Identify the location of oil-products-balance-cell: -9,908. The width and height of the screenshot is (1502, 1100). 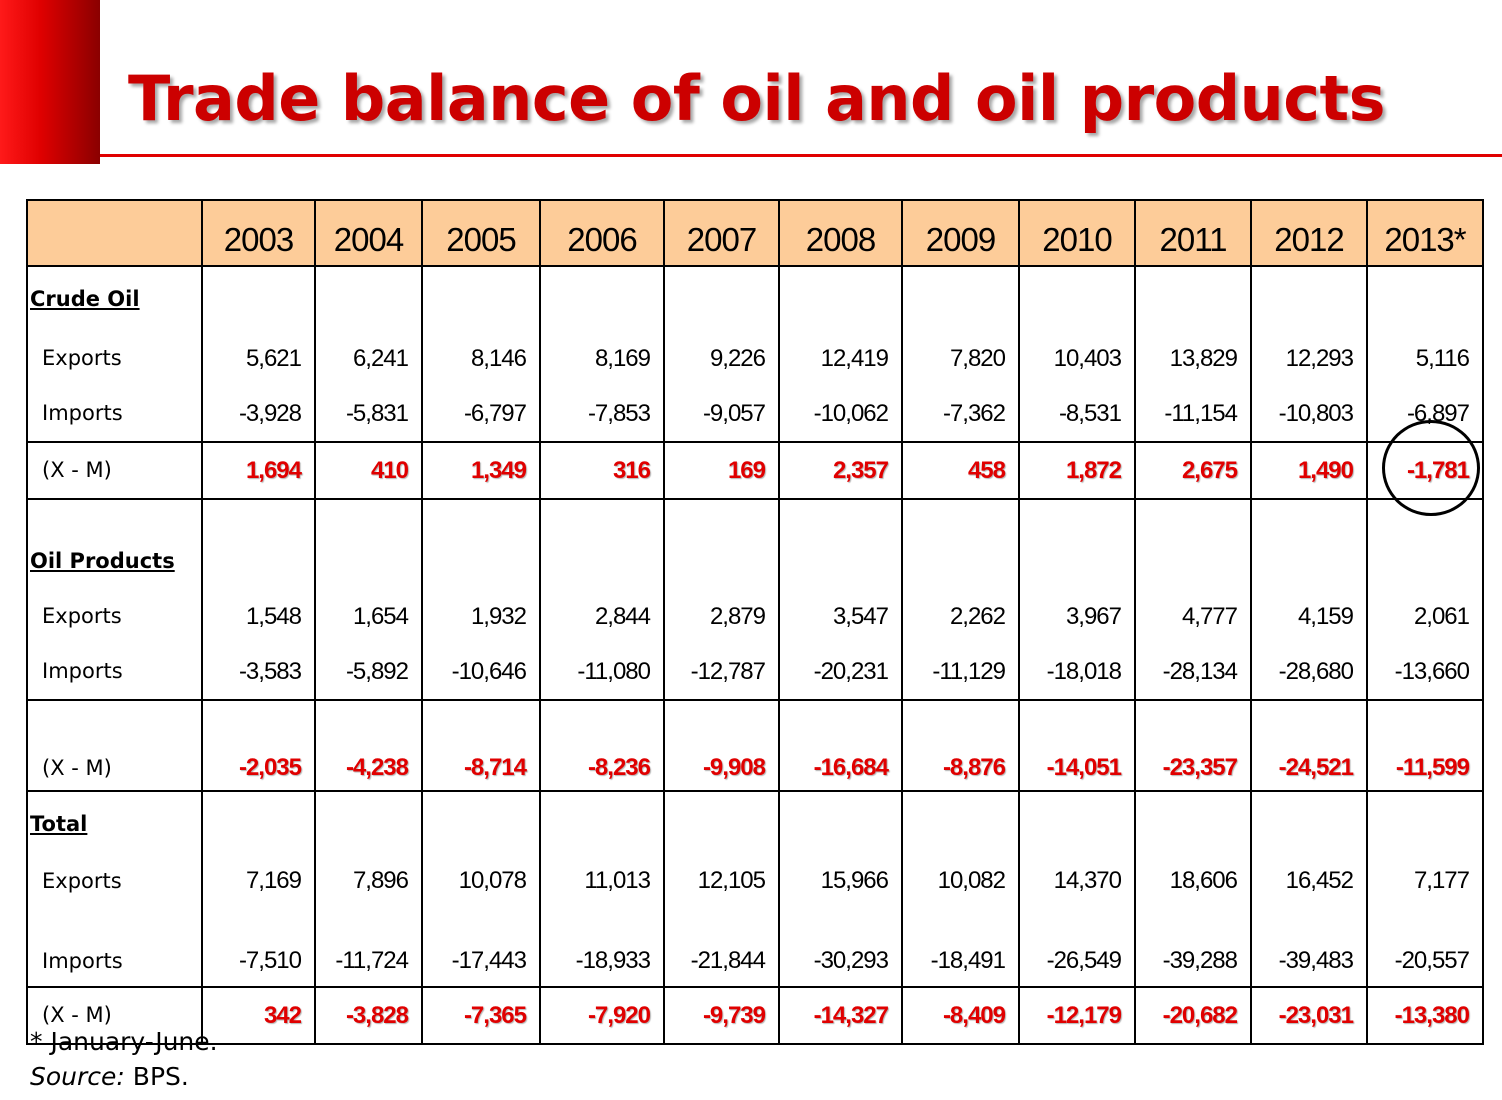
(721, 745).